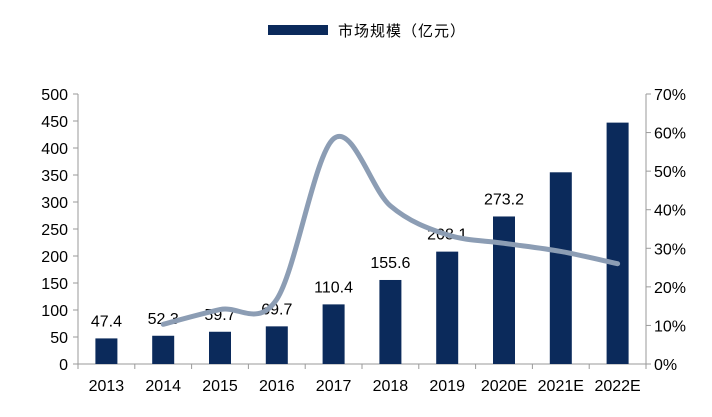 This screenshot has height=417, width=712. I want to click on y-right-tick-label: 60%, so click(670, 134).